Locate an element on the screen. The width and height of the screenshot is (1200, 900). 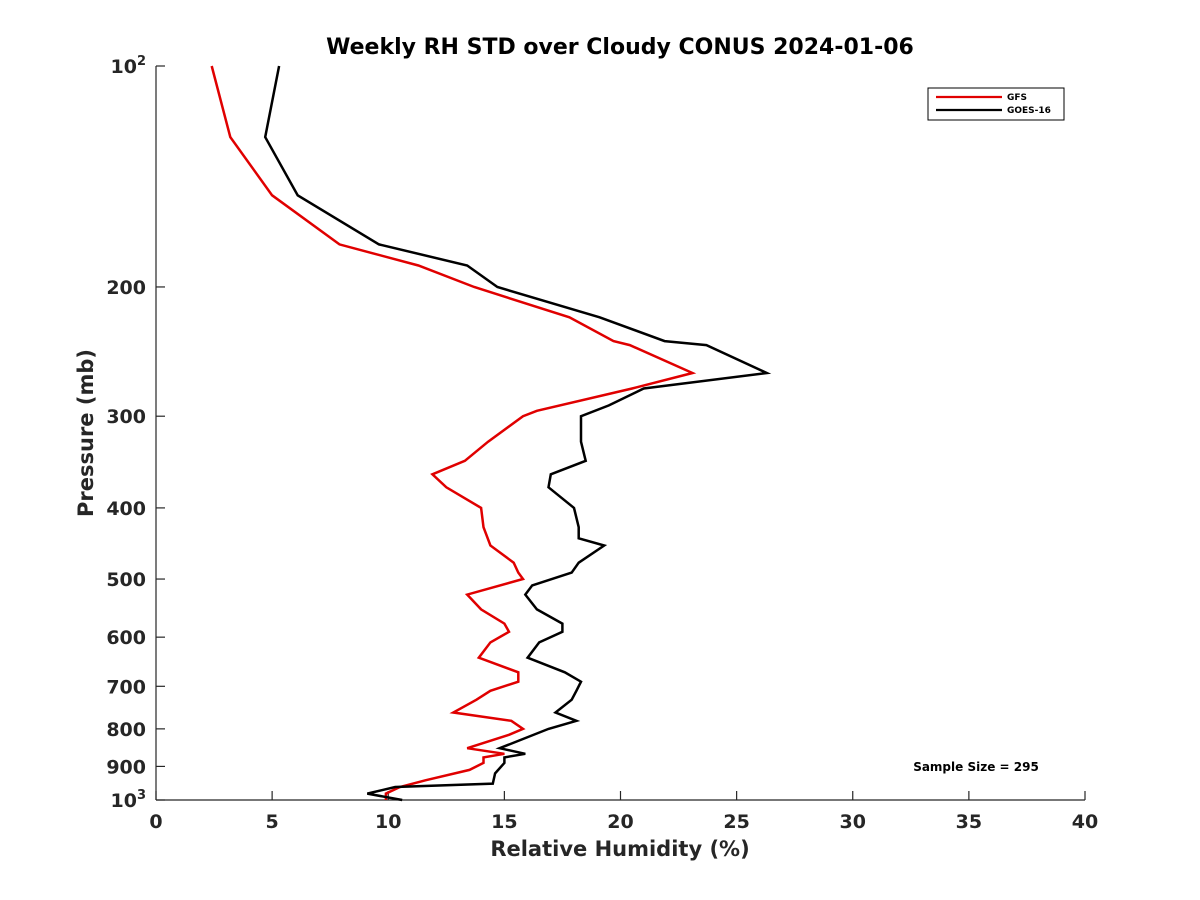
x-tick-label: 40 is located at coordinates (1085, 822).